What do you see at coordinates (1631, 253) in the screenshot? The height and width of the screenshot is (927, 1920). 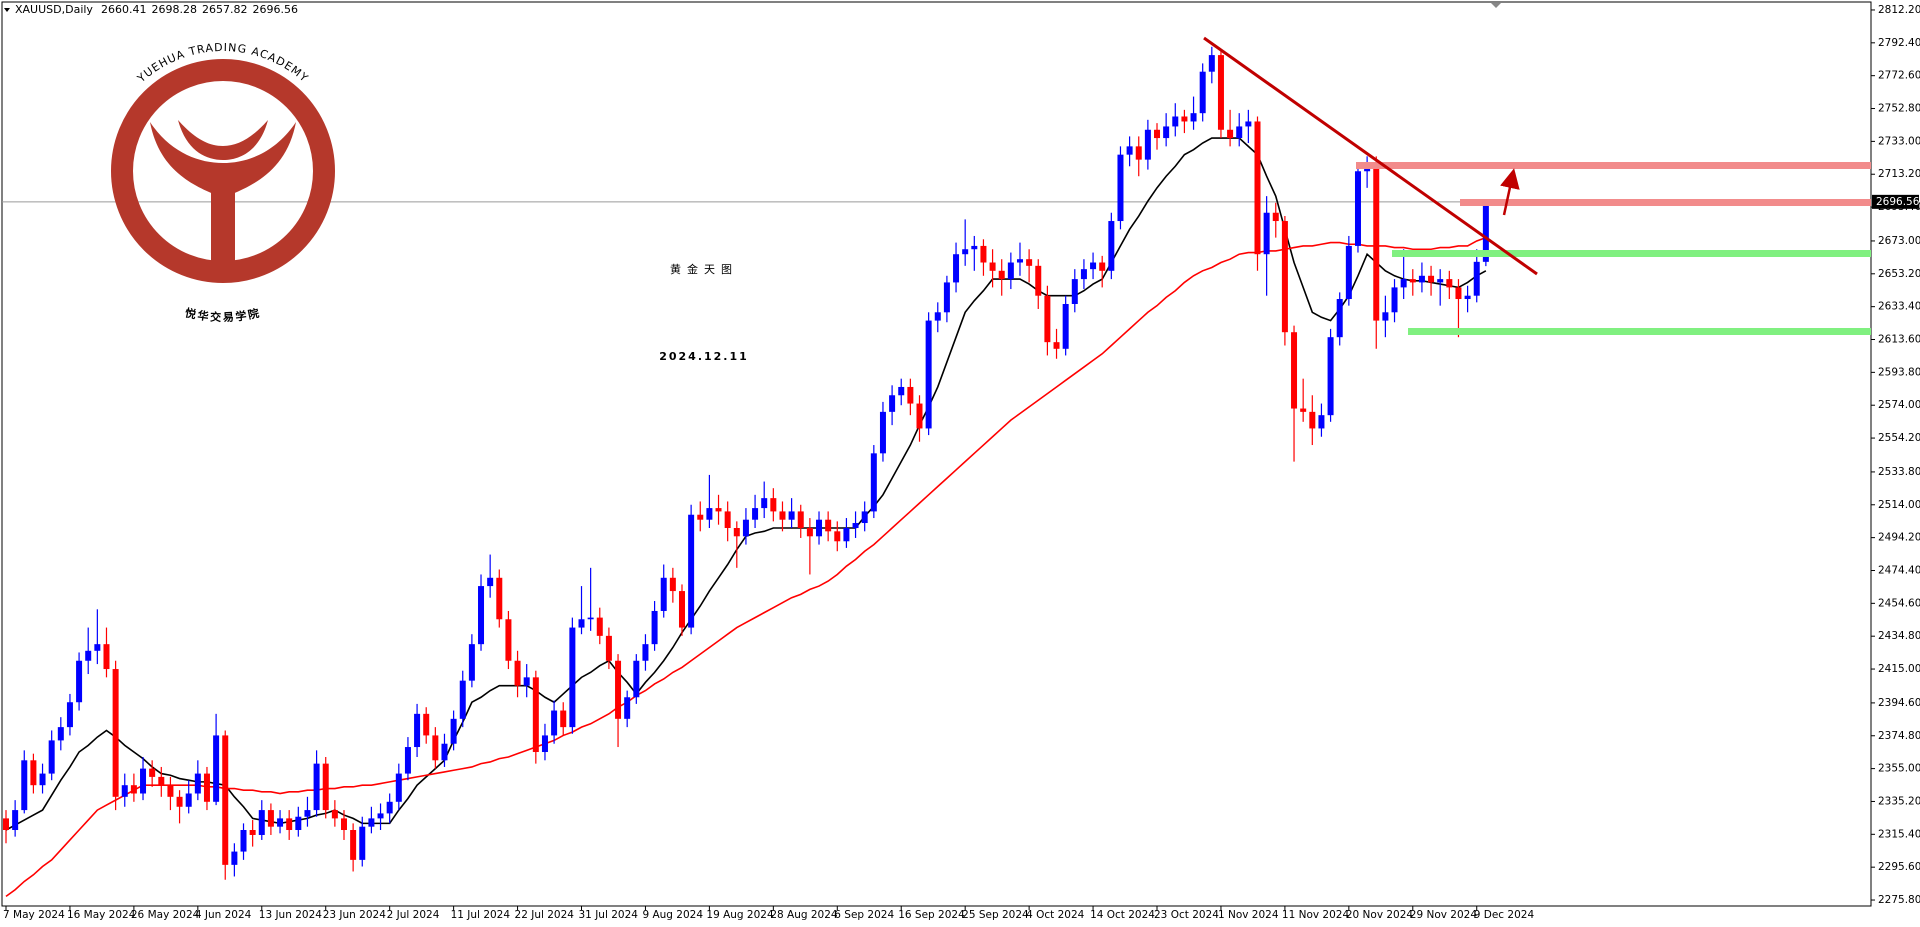 I see `support-zone` at bounding box center [1631, 253].